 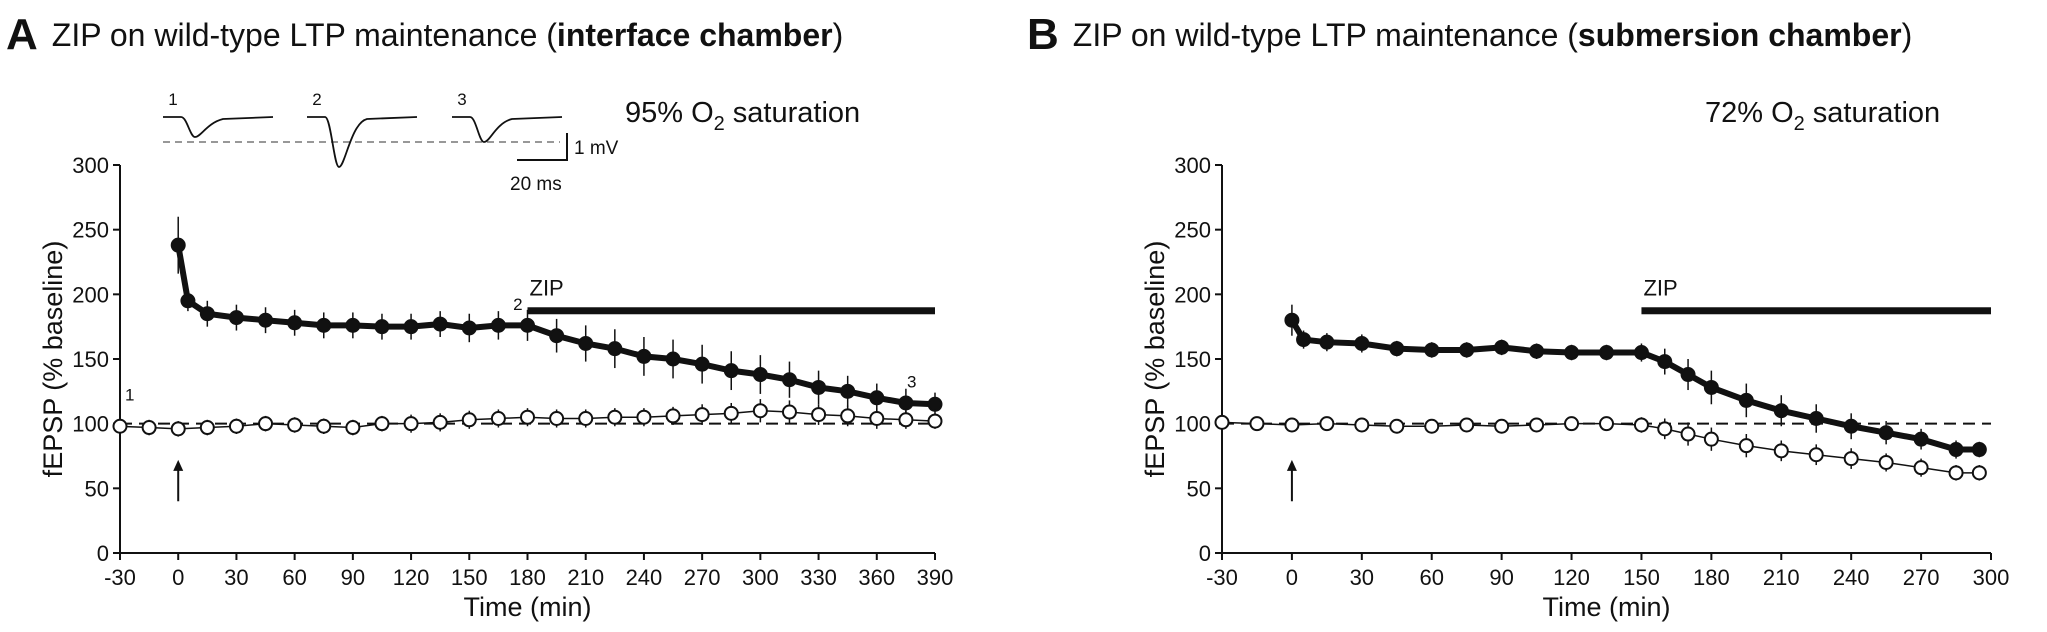 I want to click on panel-a-title-post: ), so click(x=838, y=35).